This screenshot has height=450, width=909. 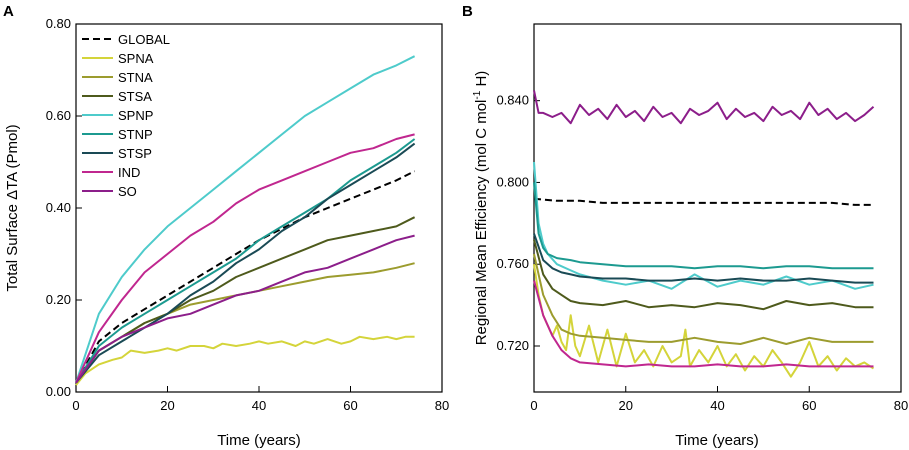 What do you see at coordinates (136, 58) in the screenshot?
I see `legend-label-spna: SPNA` at bounding box center [136, 58].